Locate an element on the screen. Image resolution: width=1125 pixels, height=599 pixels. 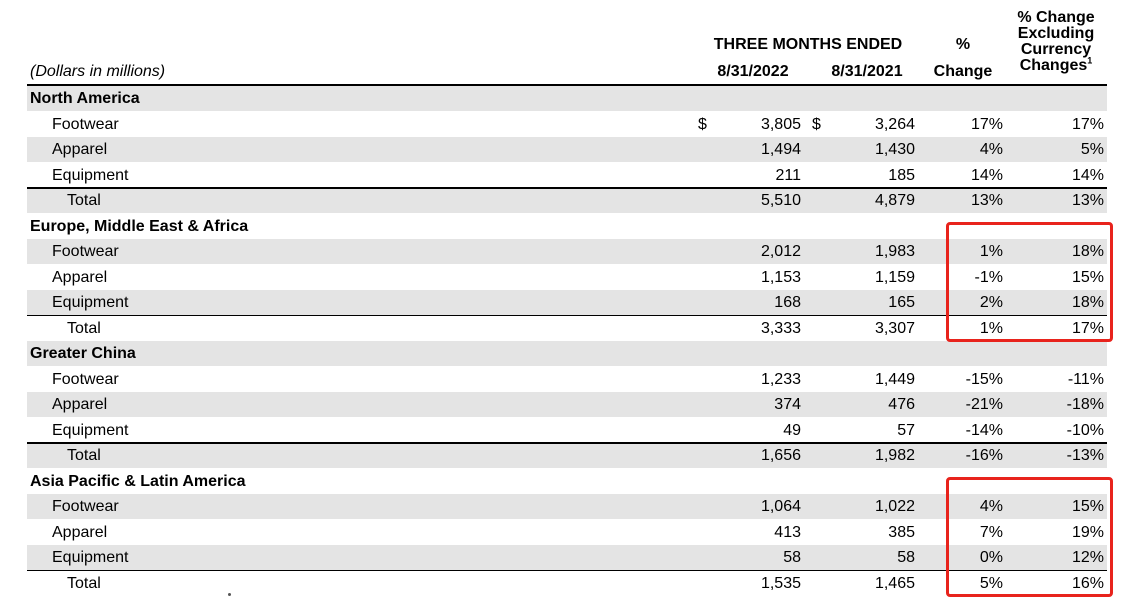
table-row: Footwear 2,012 1,983 1% 18% is located at coordinates (567, 251).